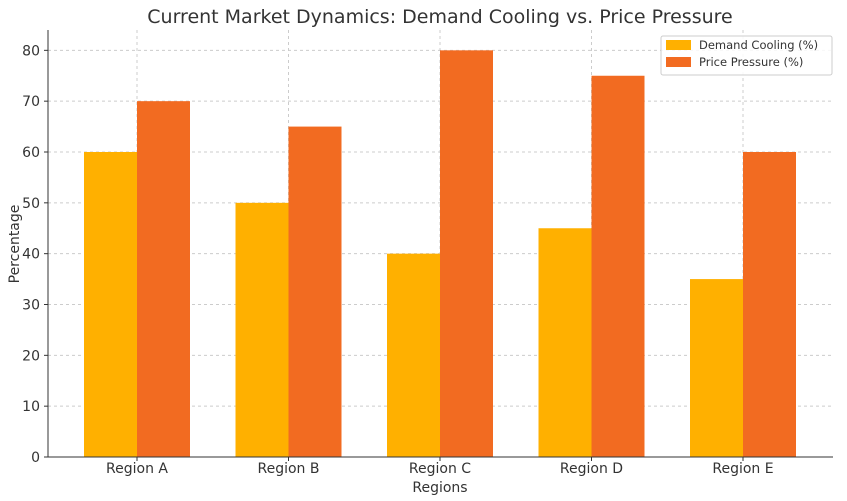 The image size is (847, 501). I want to click on x-ticks: Region A Region B Region C Region D Region E, so click(440, 467).